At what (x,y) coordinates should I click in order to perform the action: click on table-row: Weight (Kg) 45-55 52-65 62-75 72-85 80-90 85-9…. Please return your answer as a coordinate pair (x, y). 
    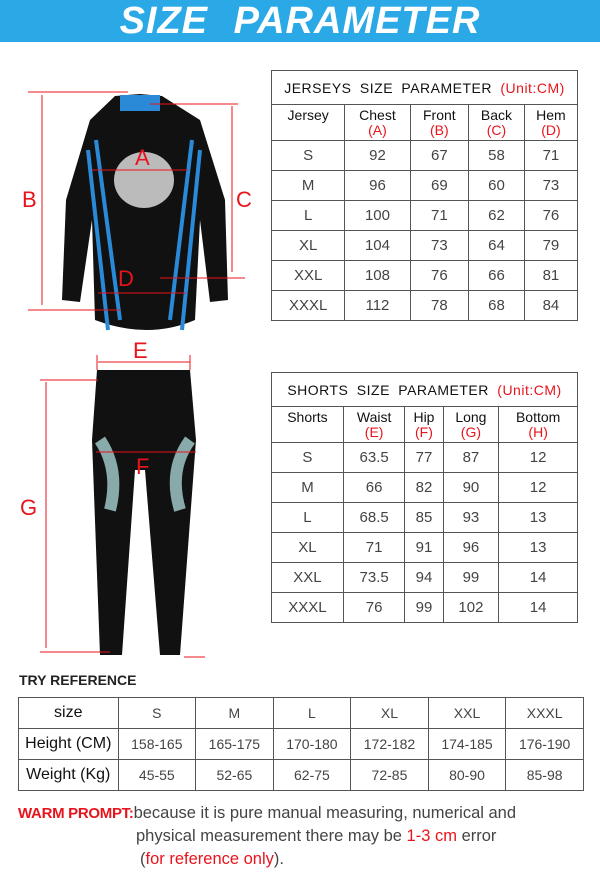
    Looking at the image, I should click on (301, 775).